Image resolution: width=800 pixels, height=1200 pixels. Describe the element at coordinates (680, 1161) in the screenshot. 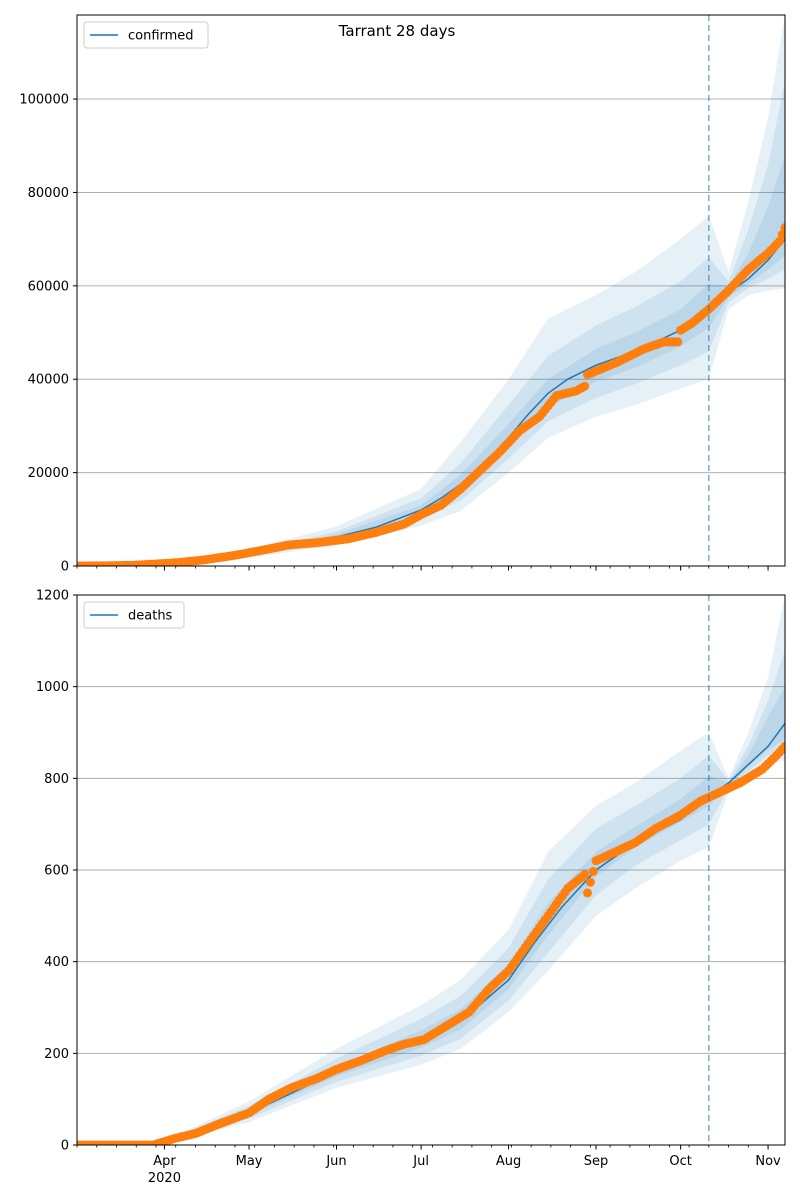

I see `x-tick-label: Oct` at that location.